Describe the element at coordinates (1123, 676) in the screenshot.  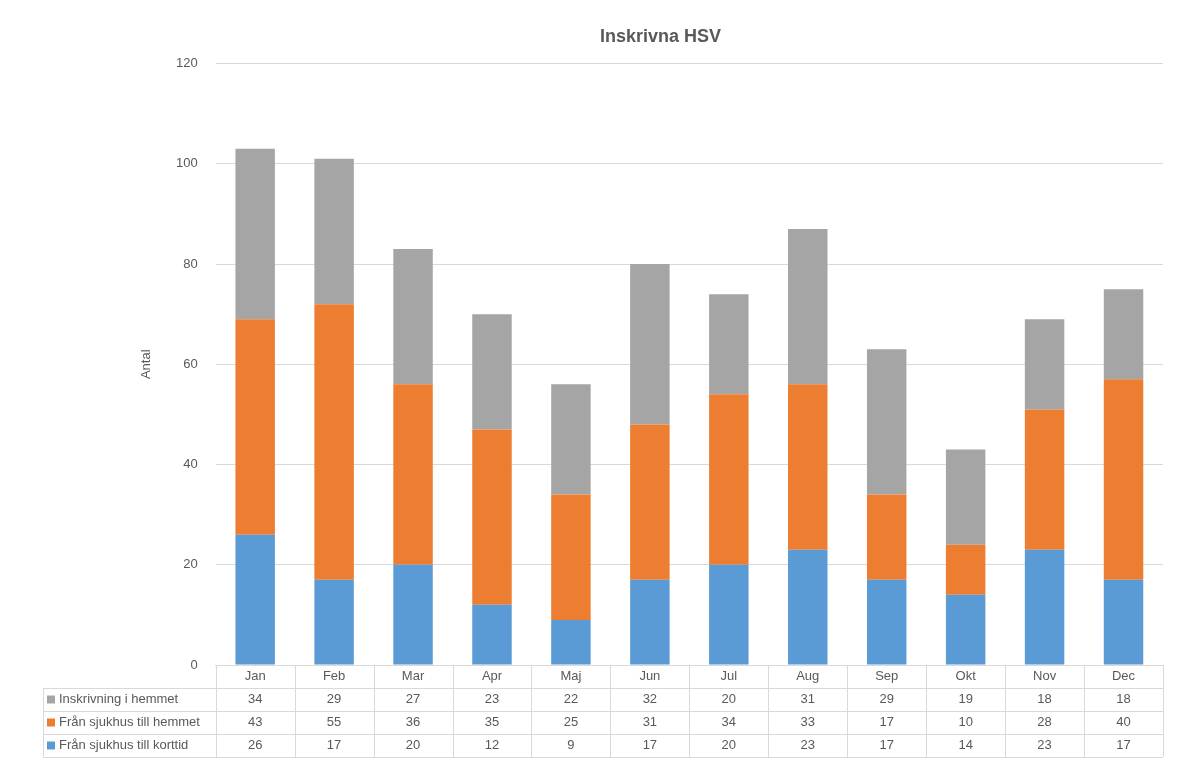
I see `x-tick-label: Dec` at that location.